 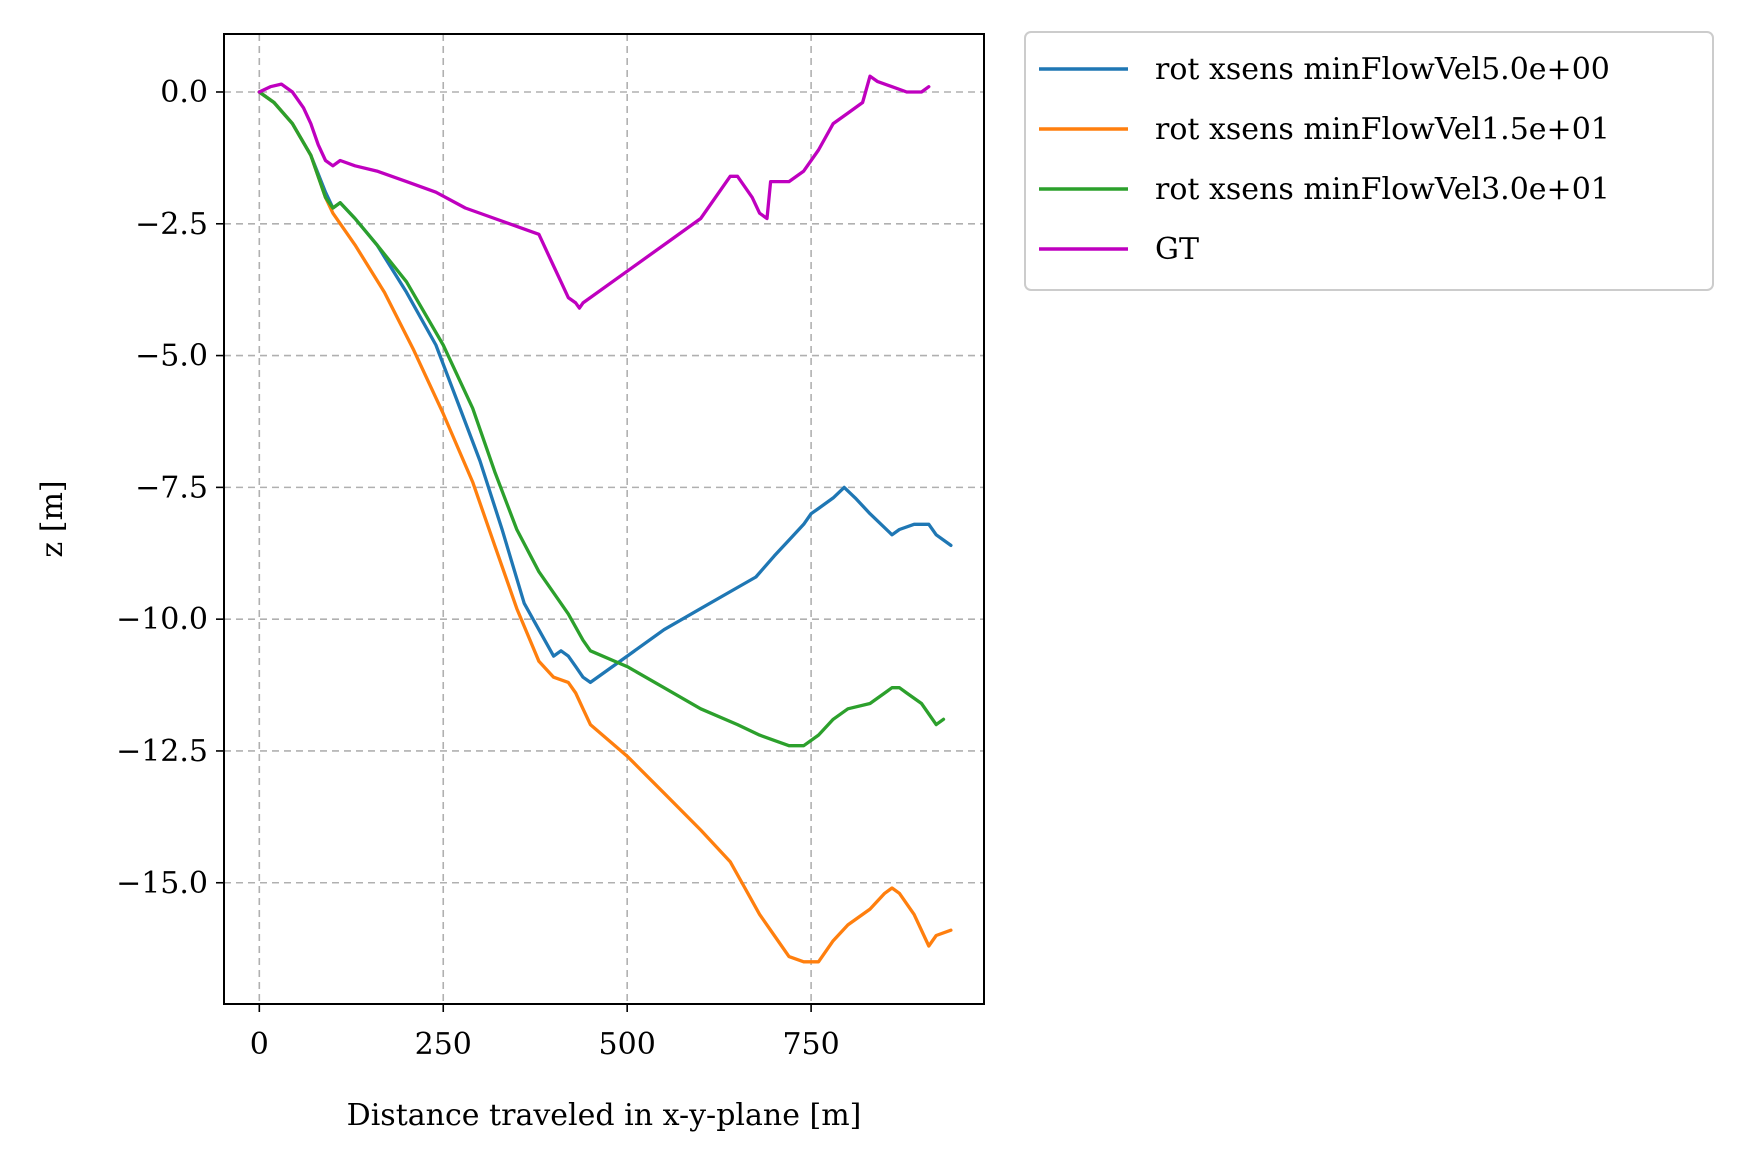 What do you see at coordinates (1382, 69) in the screenshot?
I see `legend-label: rot xsens minFlowVel5.0e+00` at bounding box center [1382, 69].